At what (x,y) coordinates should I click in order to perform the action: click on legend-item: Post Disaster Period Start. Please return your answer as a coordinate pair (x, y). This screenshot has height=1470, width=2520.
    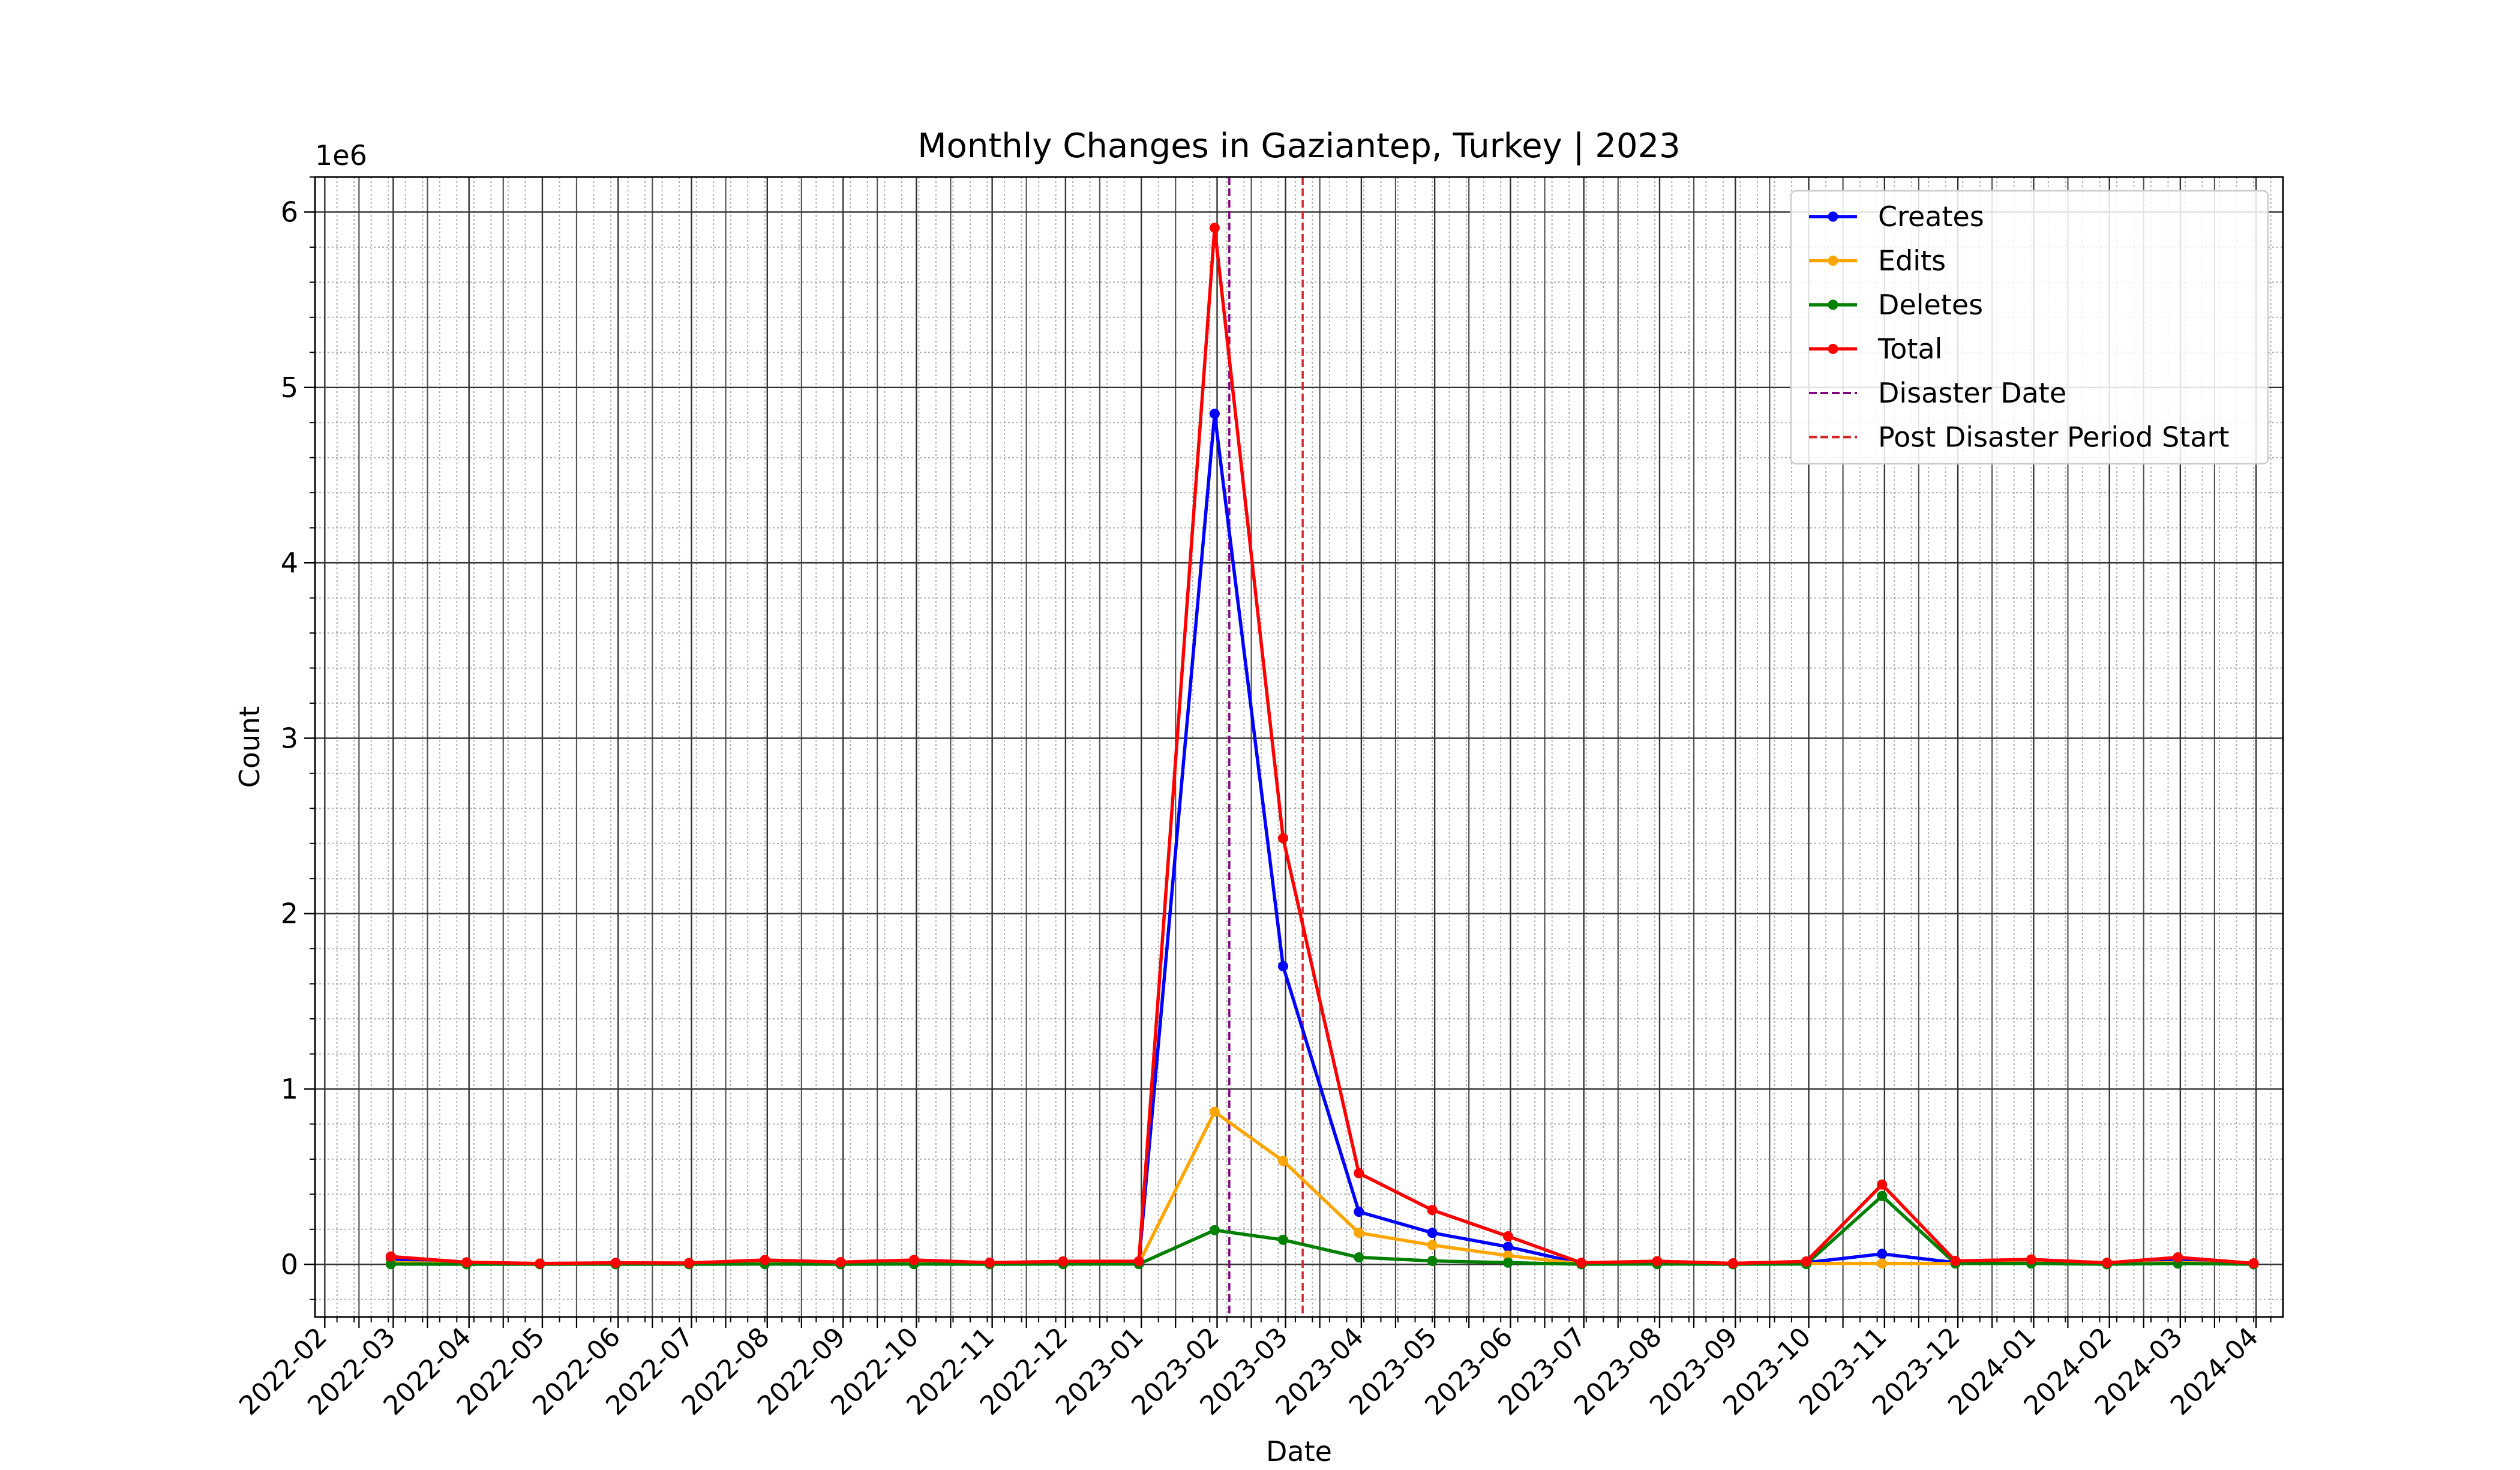
    Looking at the image, I should click on (2019, 438).